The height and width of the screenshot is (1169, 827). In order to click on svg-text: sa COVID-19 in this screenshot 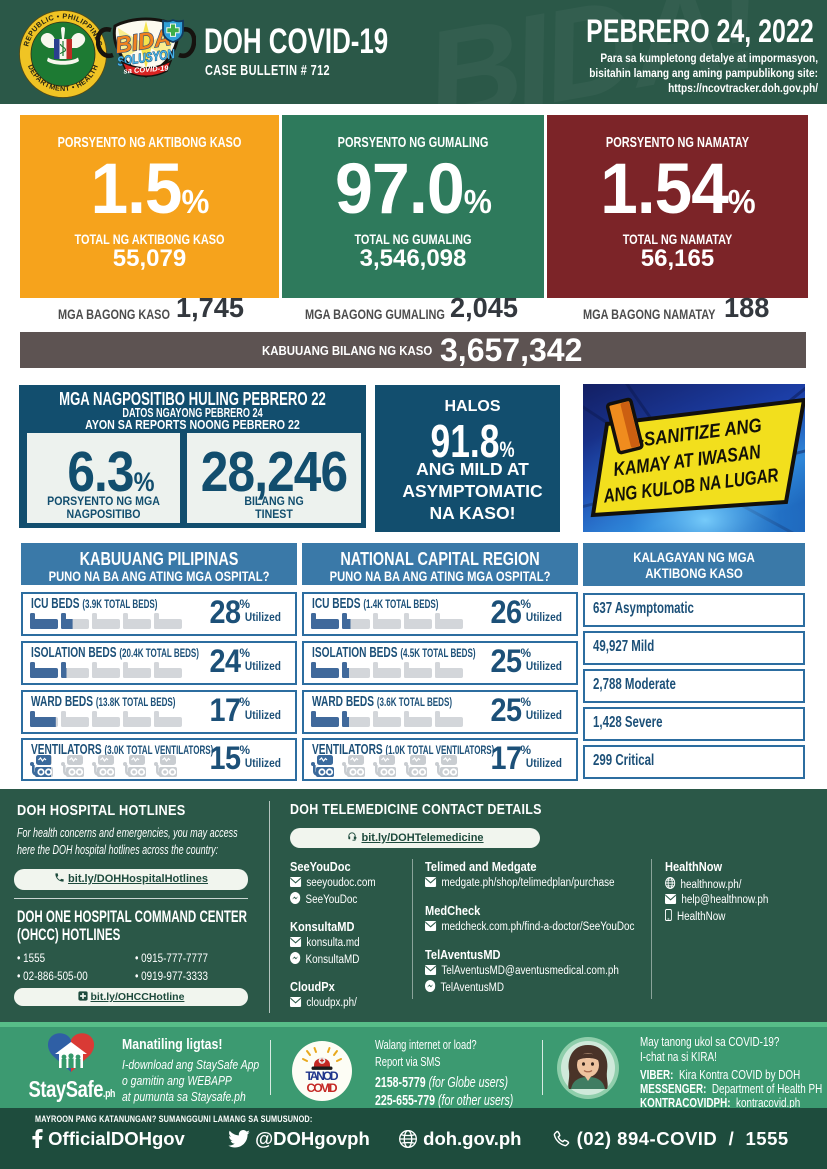, I will do `click(146, 69)`.